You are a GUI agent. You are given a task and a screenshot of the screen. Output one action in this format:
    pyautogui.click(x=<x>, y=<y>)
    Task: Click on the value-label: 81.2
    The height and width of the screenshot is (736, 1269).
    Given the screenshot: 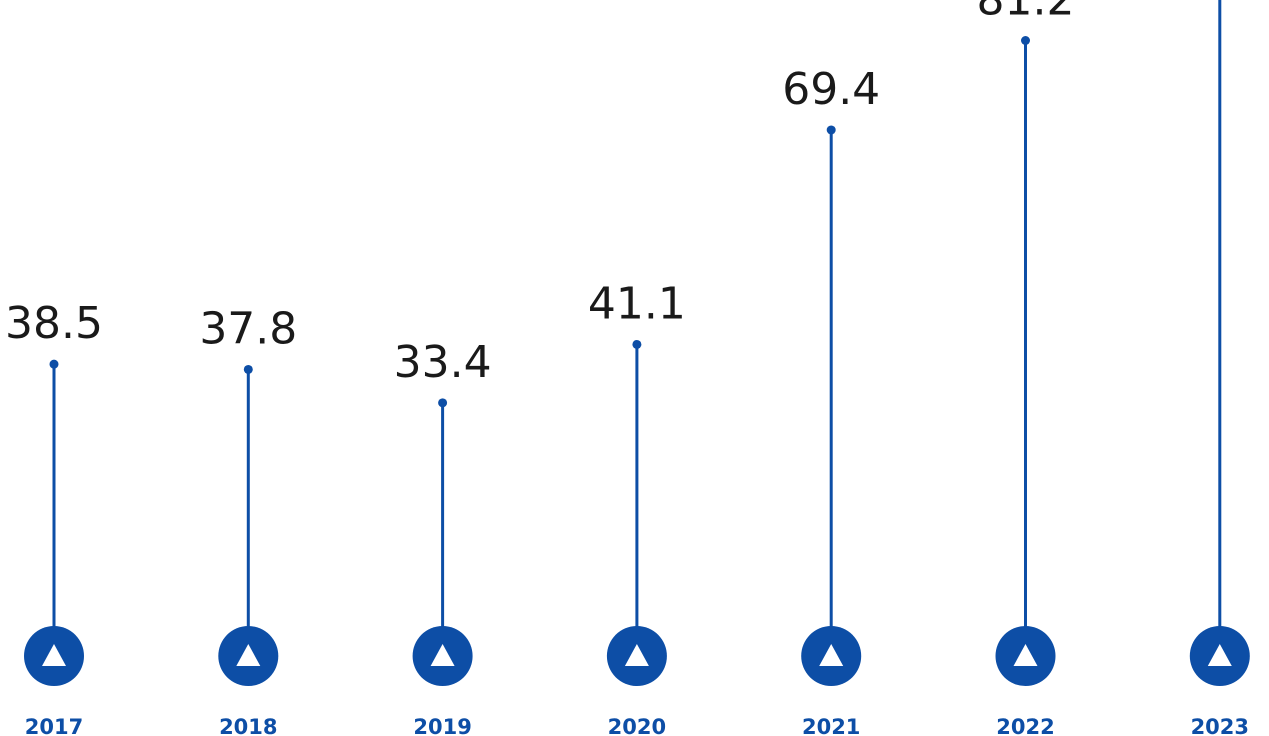 What is the action you would take?
    pyautogui.click(x=1026, y=13)
    